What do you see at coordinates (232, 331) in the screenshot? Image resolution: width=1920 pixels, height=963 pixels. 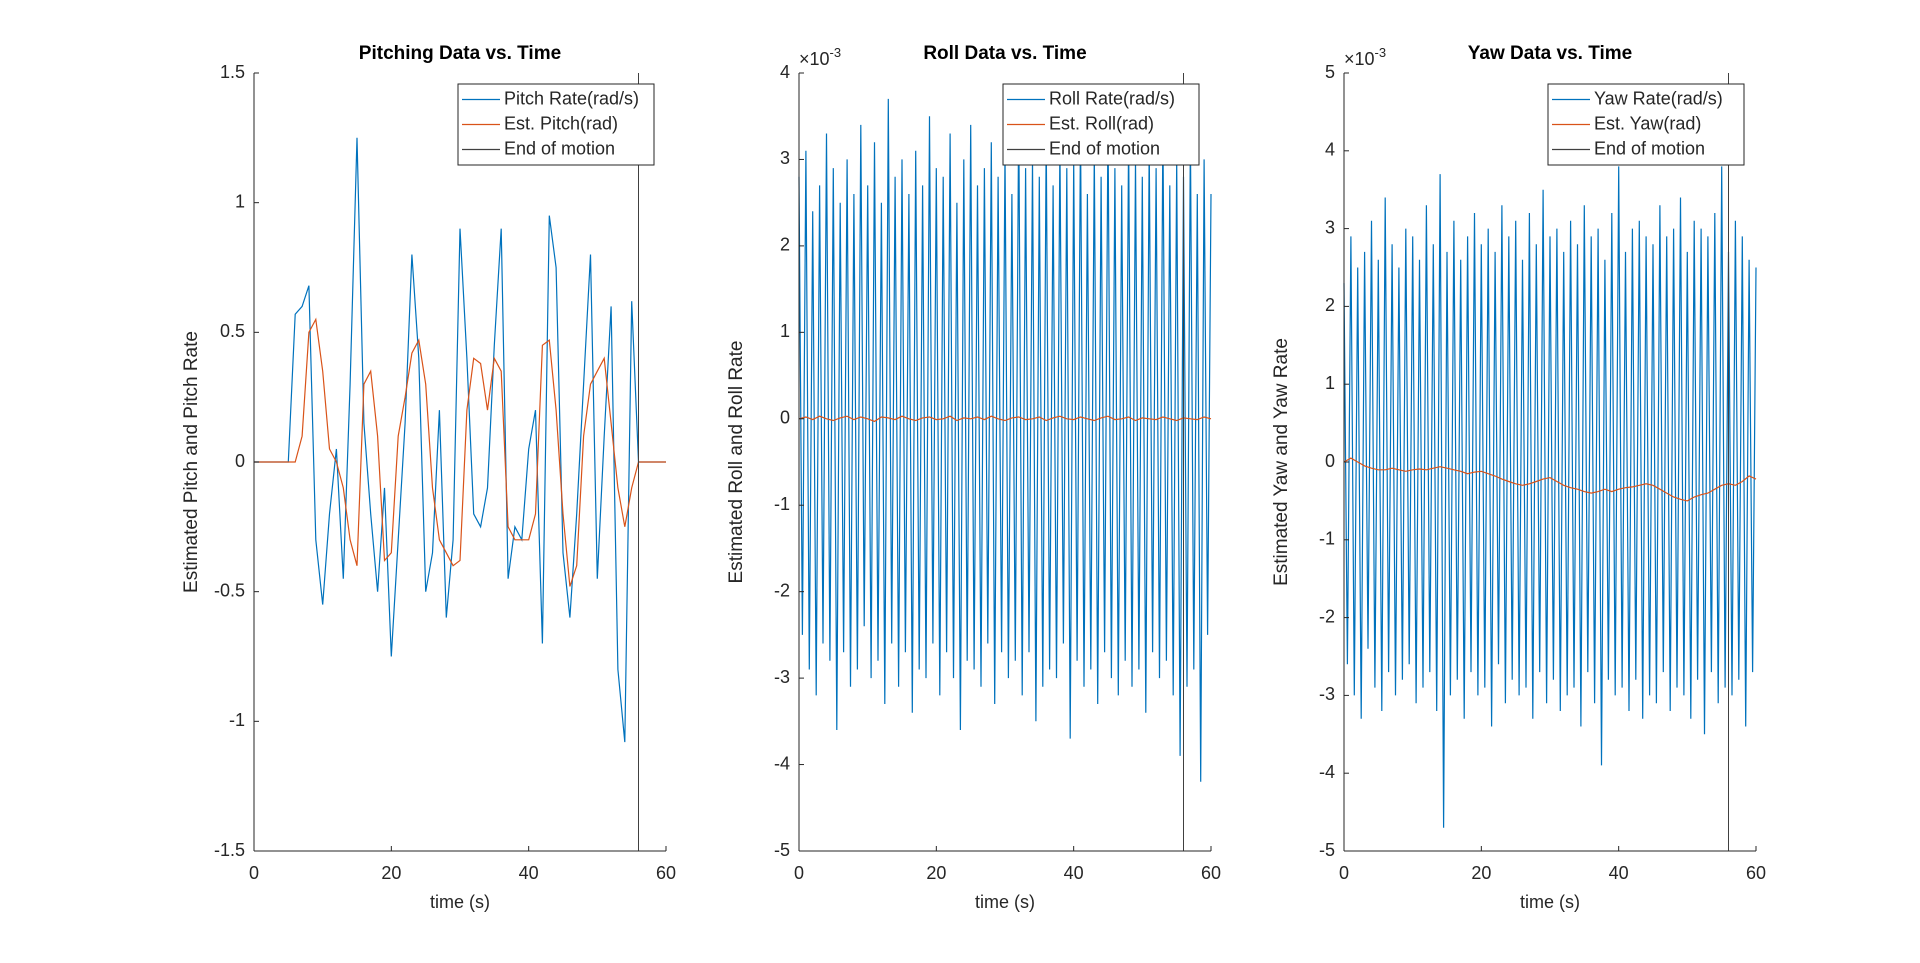 I see `y-tick-label: 0.5` at bounding box center [232, 331].